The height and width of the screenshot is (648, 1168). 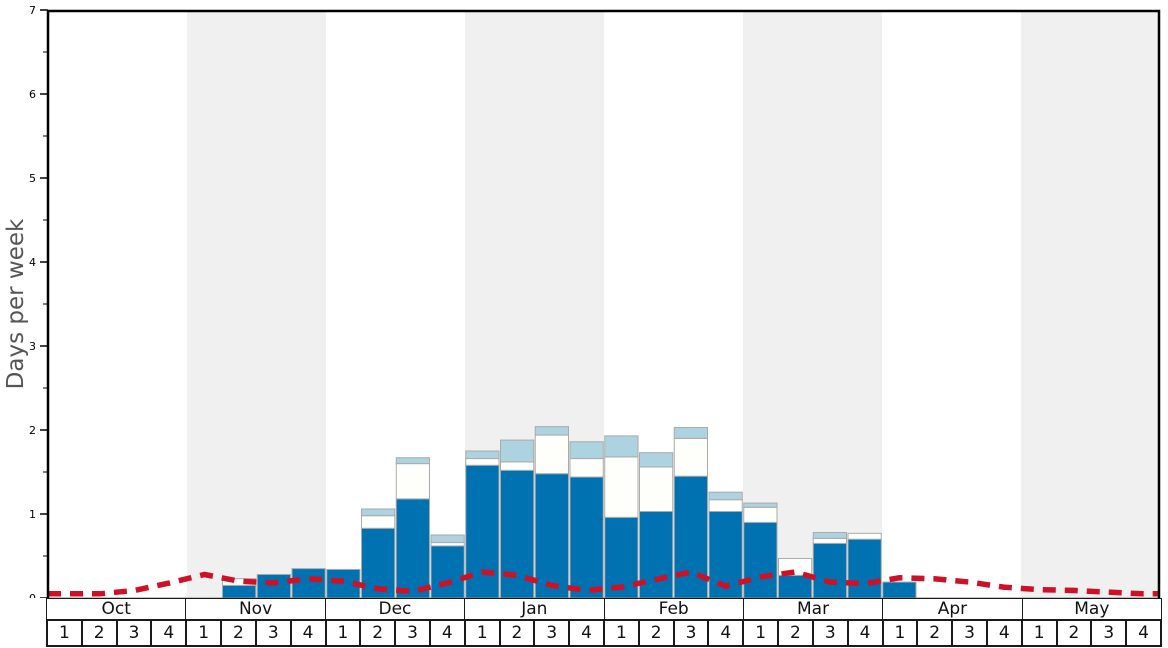 What do you see at coordinates (32, 595) in the screenshot?
I see `y-tick-label: 0` at bounding box center [32, 595].